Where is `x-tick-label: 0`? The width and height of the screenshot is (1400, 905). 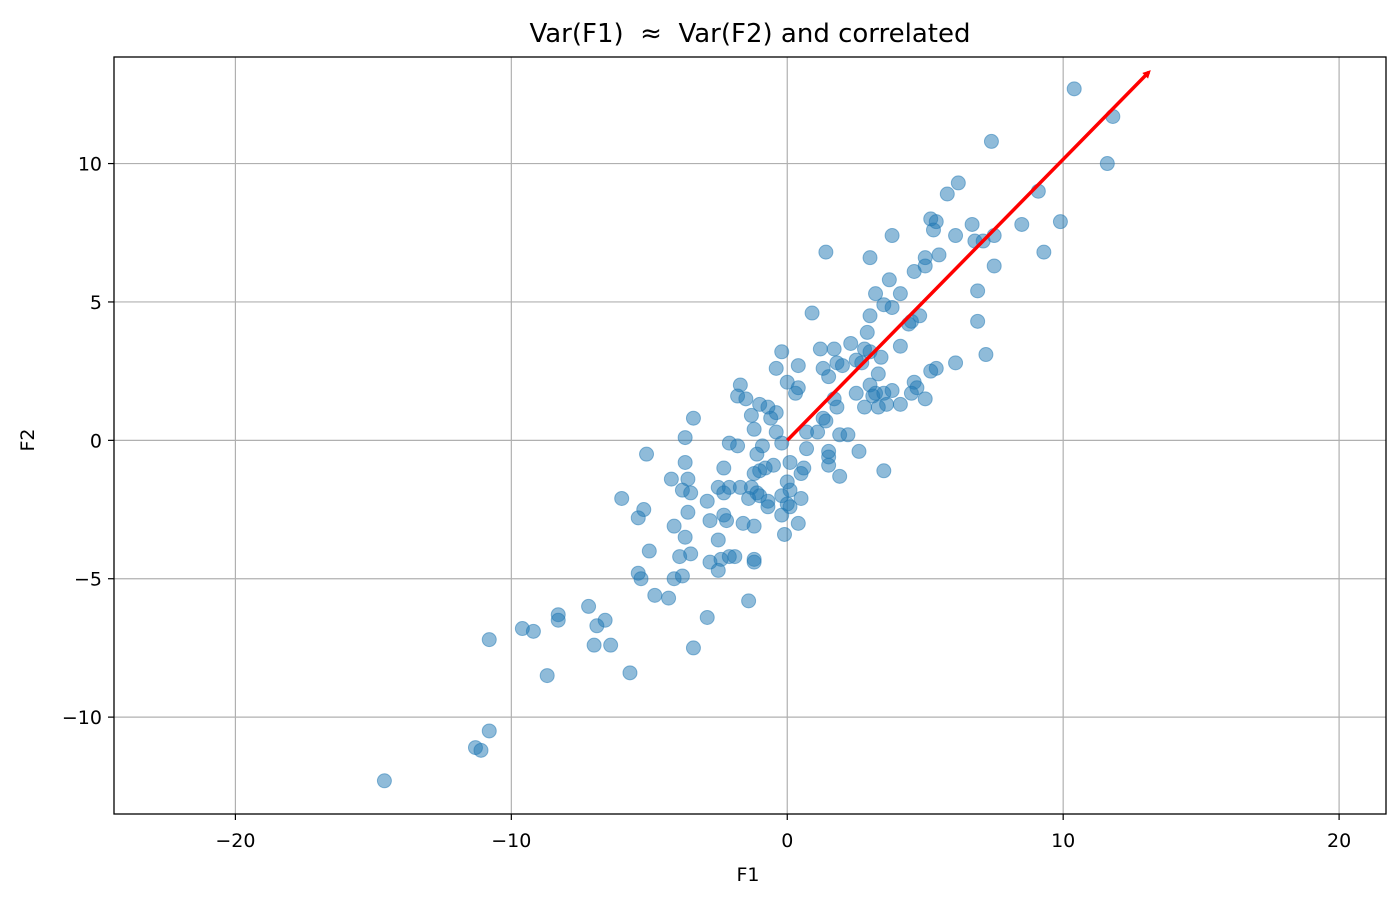
x-tick-label: 0 is located at coordinates (787, 841).